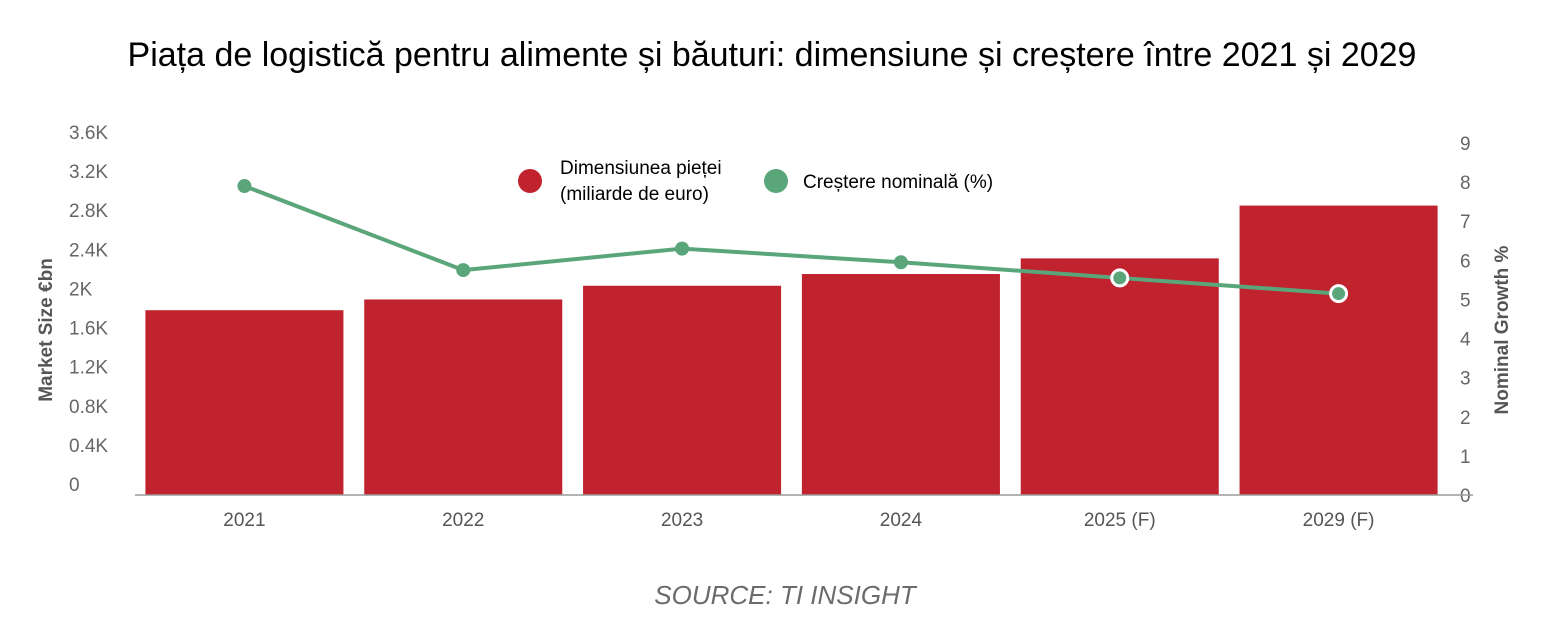 The image size is (1544, 634). What do you see at coordinates (634, 194) in the screenshot?
I see `legend-bar-label-line2: (miliarde de euro)` at bounding box center [634, 194].